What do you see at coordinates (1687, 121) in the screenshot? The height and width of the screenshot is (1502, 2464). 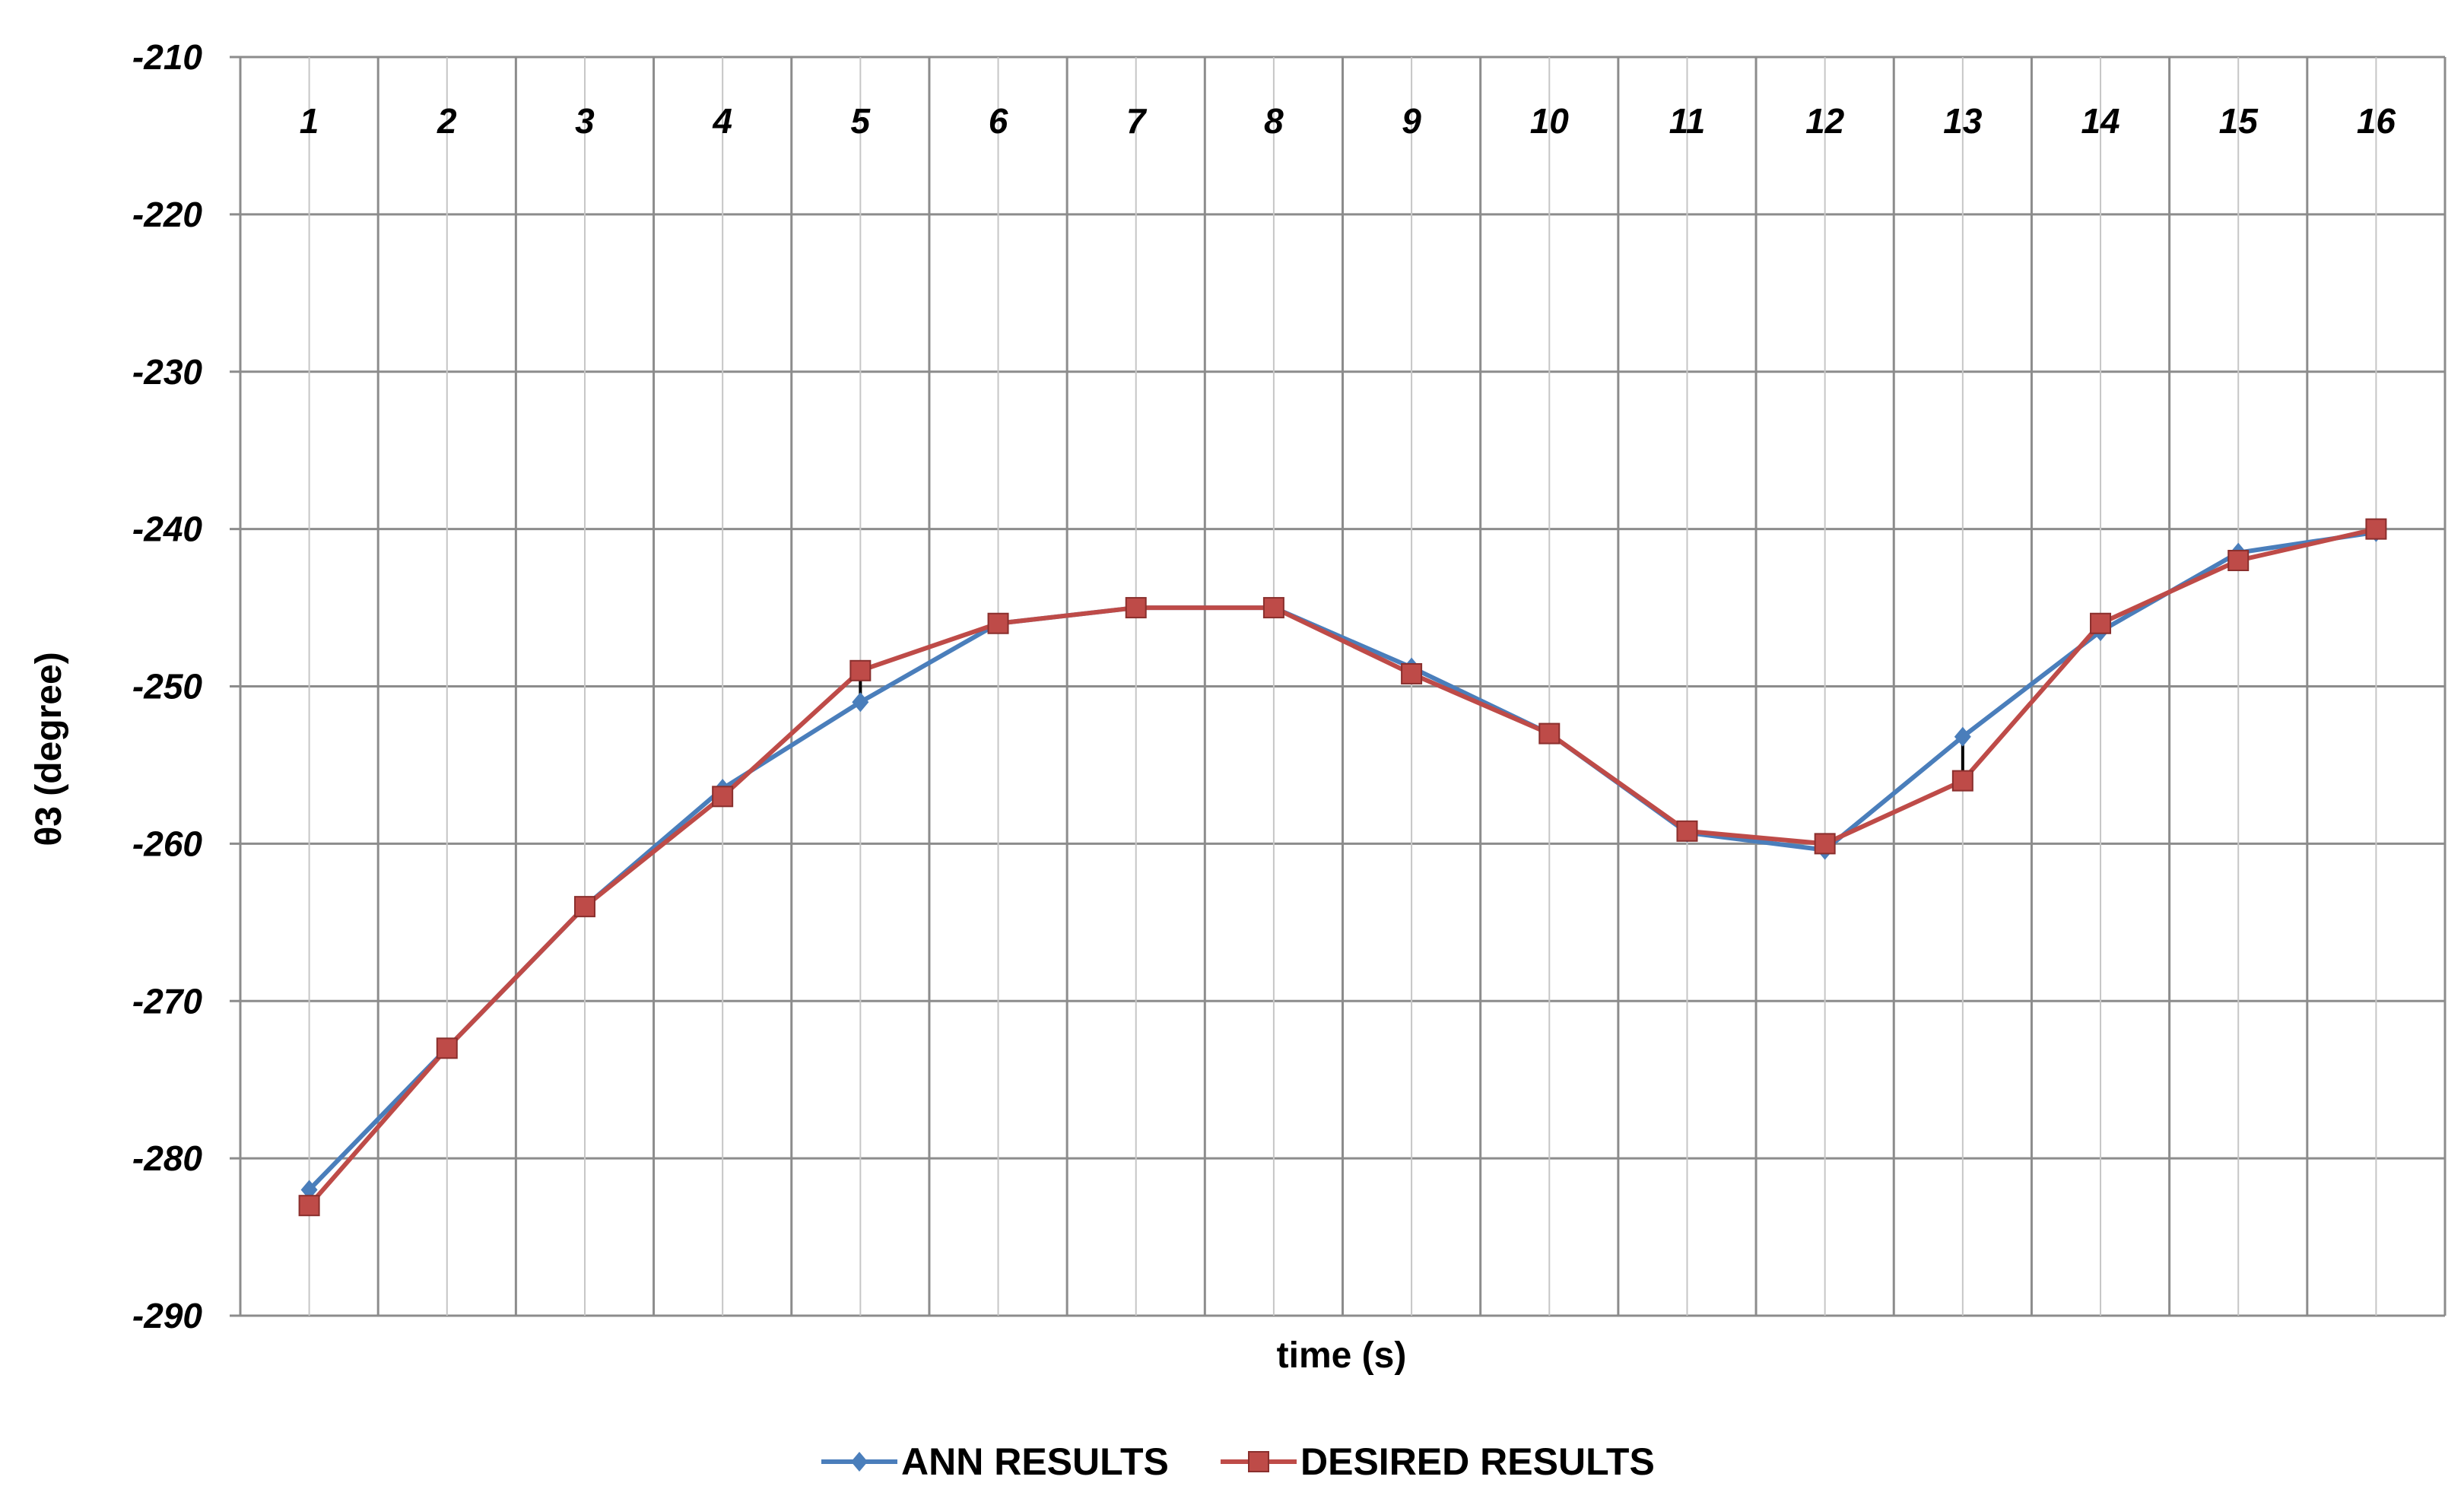 I see `x-tick-label: 11` at bounding box center [1687, 121].